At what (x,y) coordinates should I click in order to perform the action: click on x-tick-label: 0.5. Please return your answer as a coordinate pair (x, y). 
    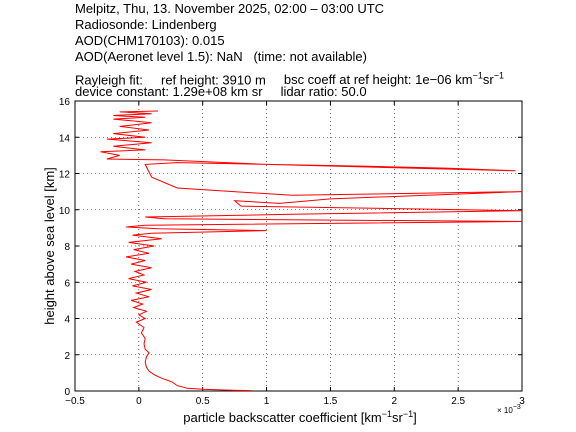
    Looking at the image, I should click on (203, 401).